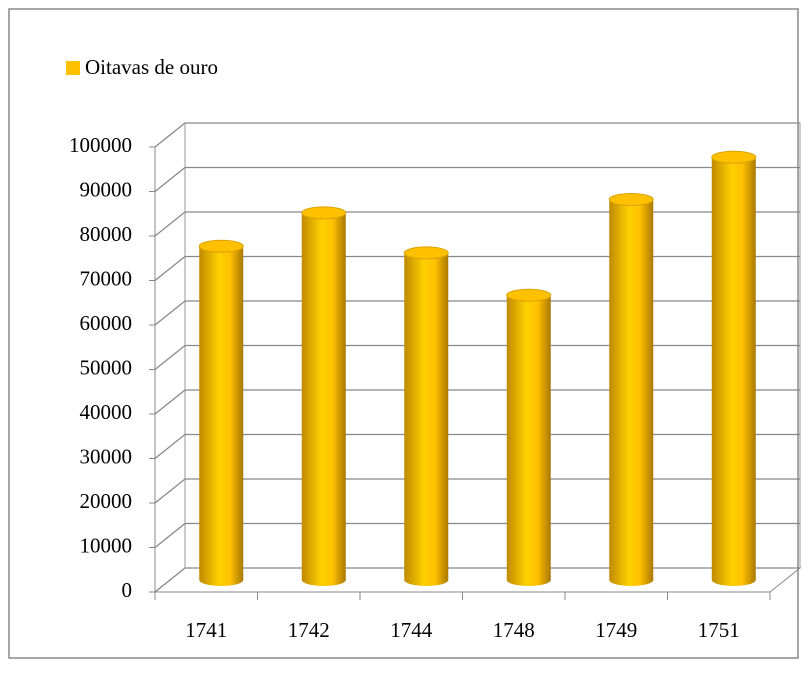  I want to click on y-tick-label: 80000, so click(106, 234).